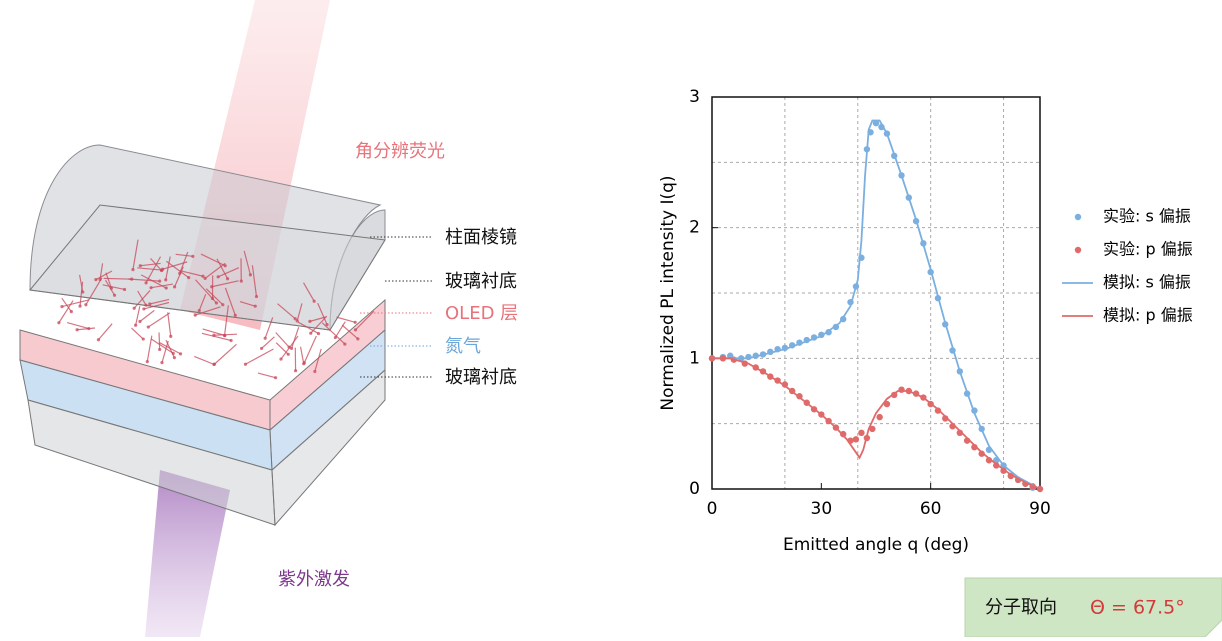 This screenshot has height=641, width=1222. Describe the element at coordinates (694, 228) in the screenshot. I see `y-tick-label: 2` at that location.